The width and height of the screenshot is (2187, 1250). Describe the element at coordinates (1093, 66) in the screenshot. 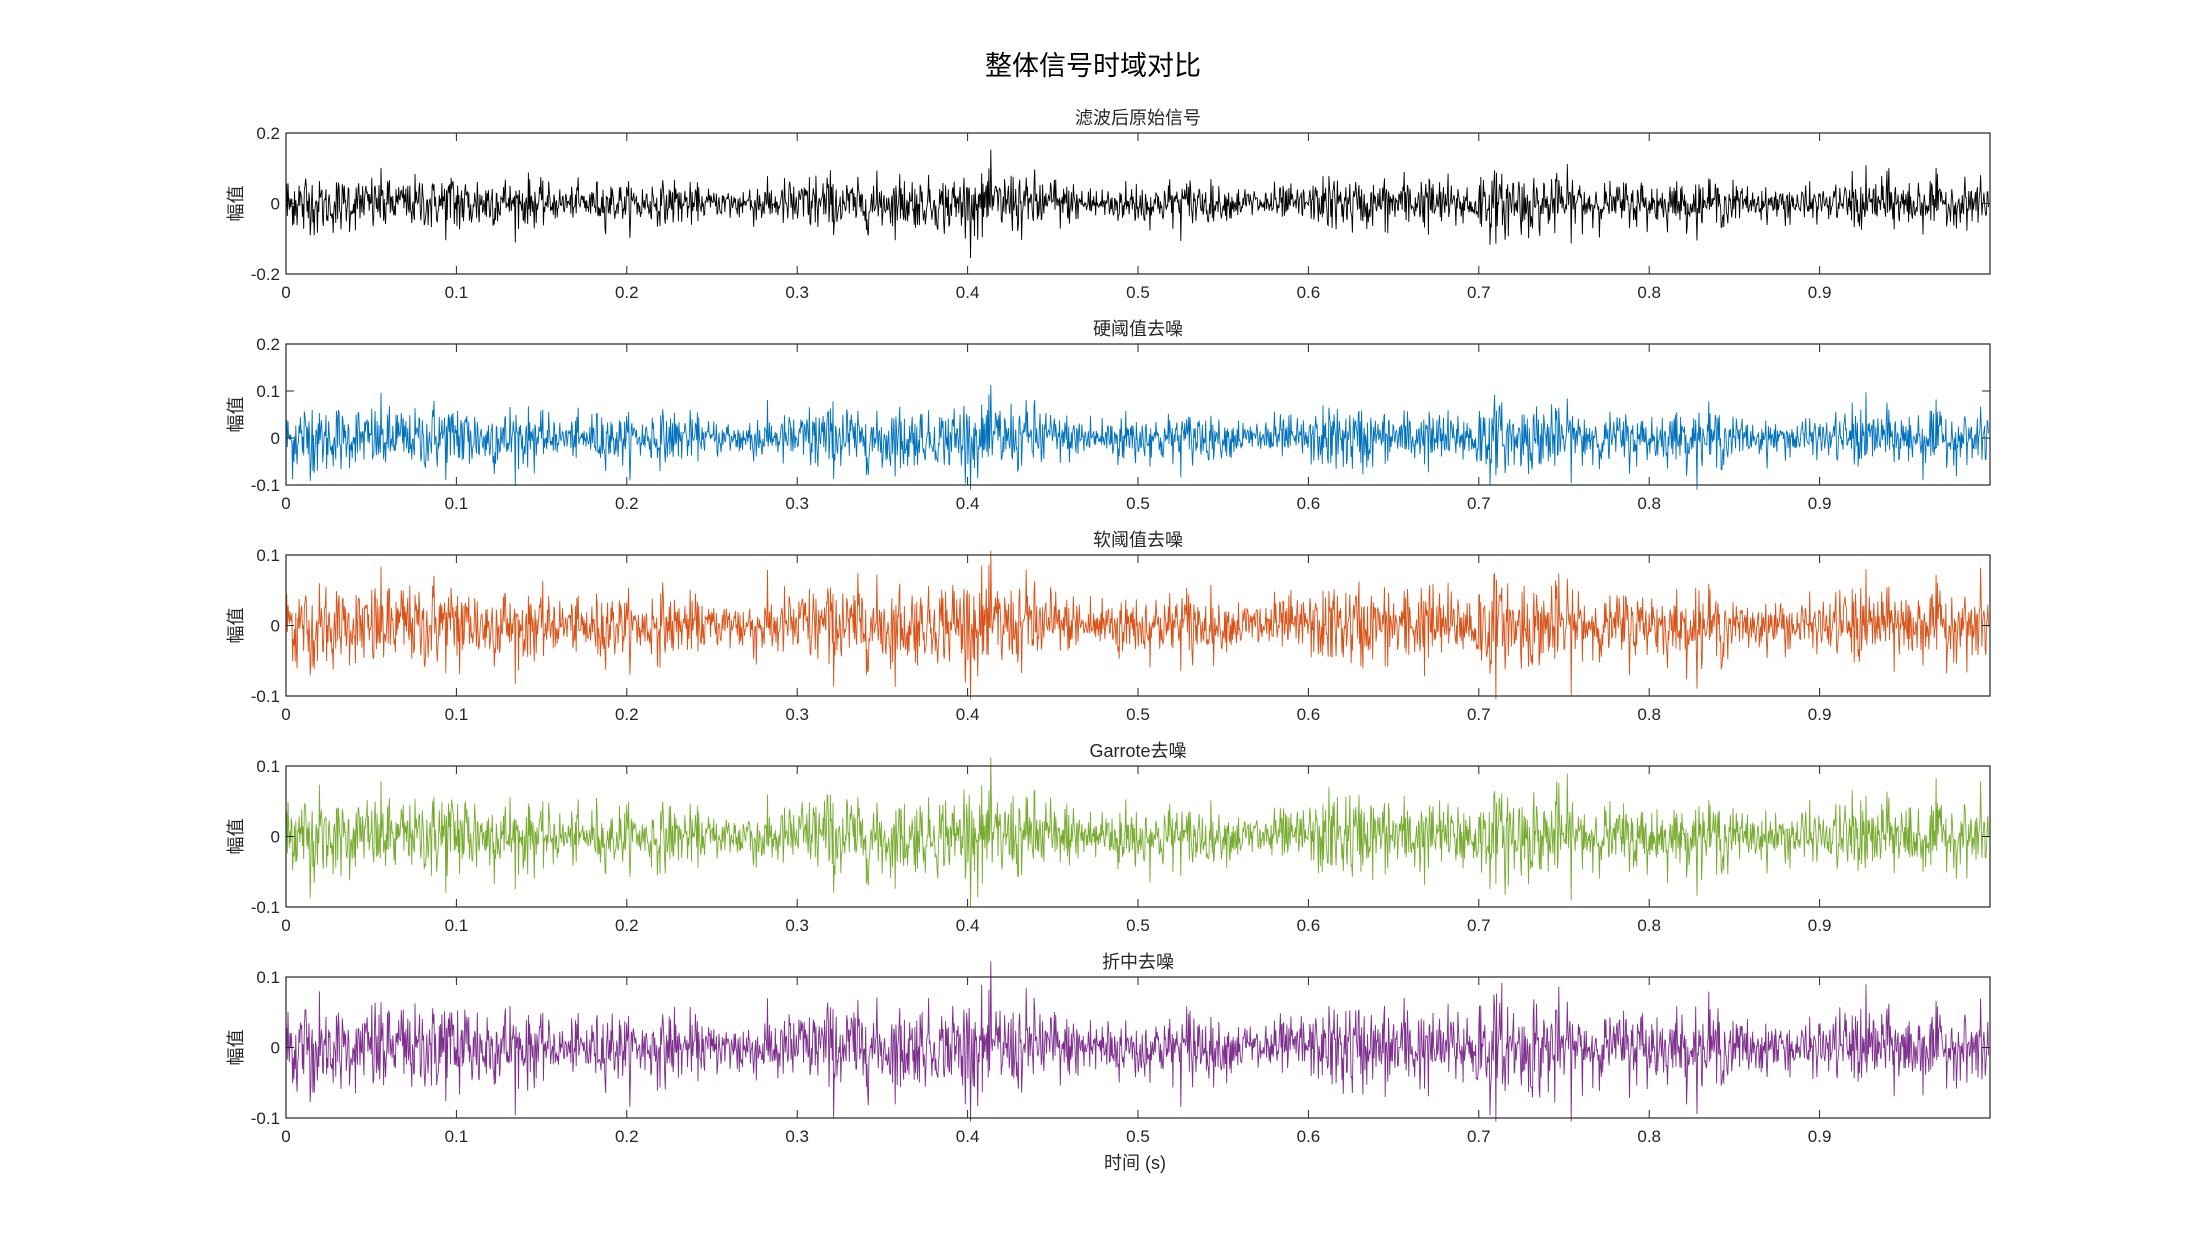

I see `figure-title: 整体信号时域对比` at that location.